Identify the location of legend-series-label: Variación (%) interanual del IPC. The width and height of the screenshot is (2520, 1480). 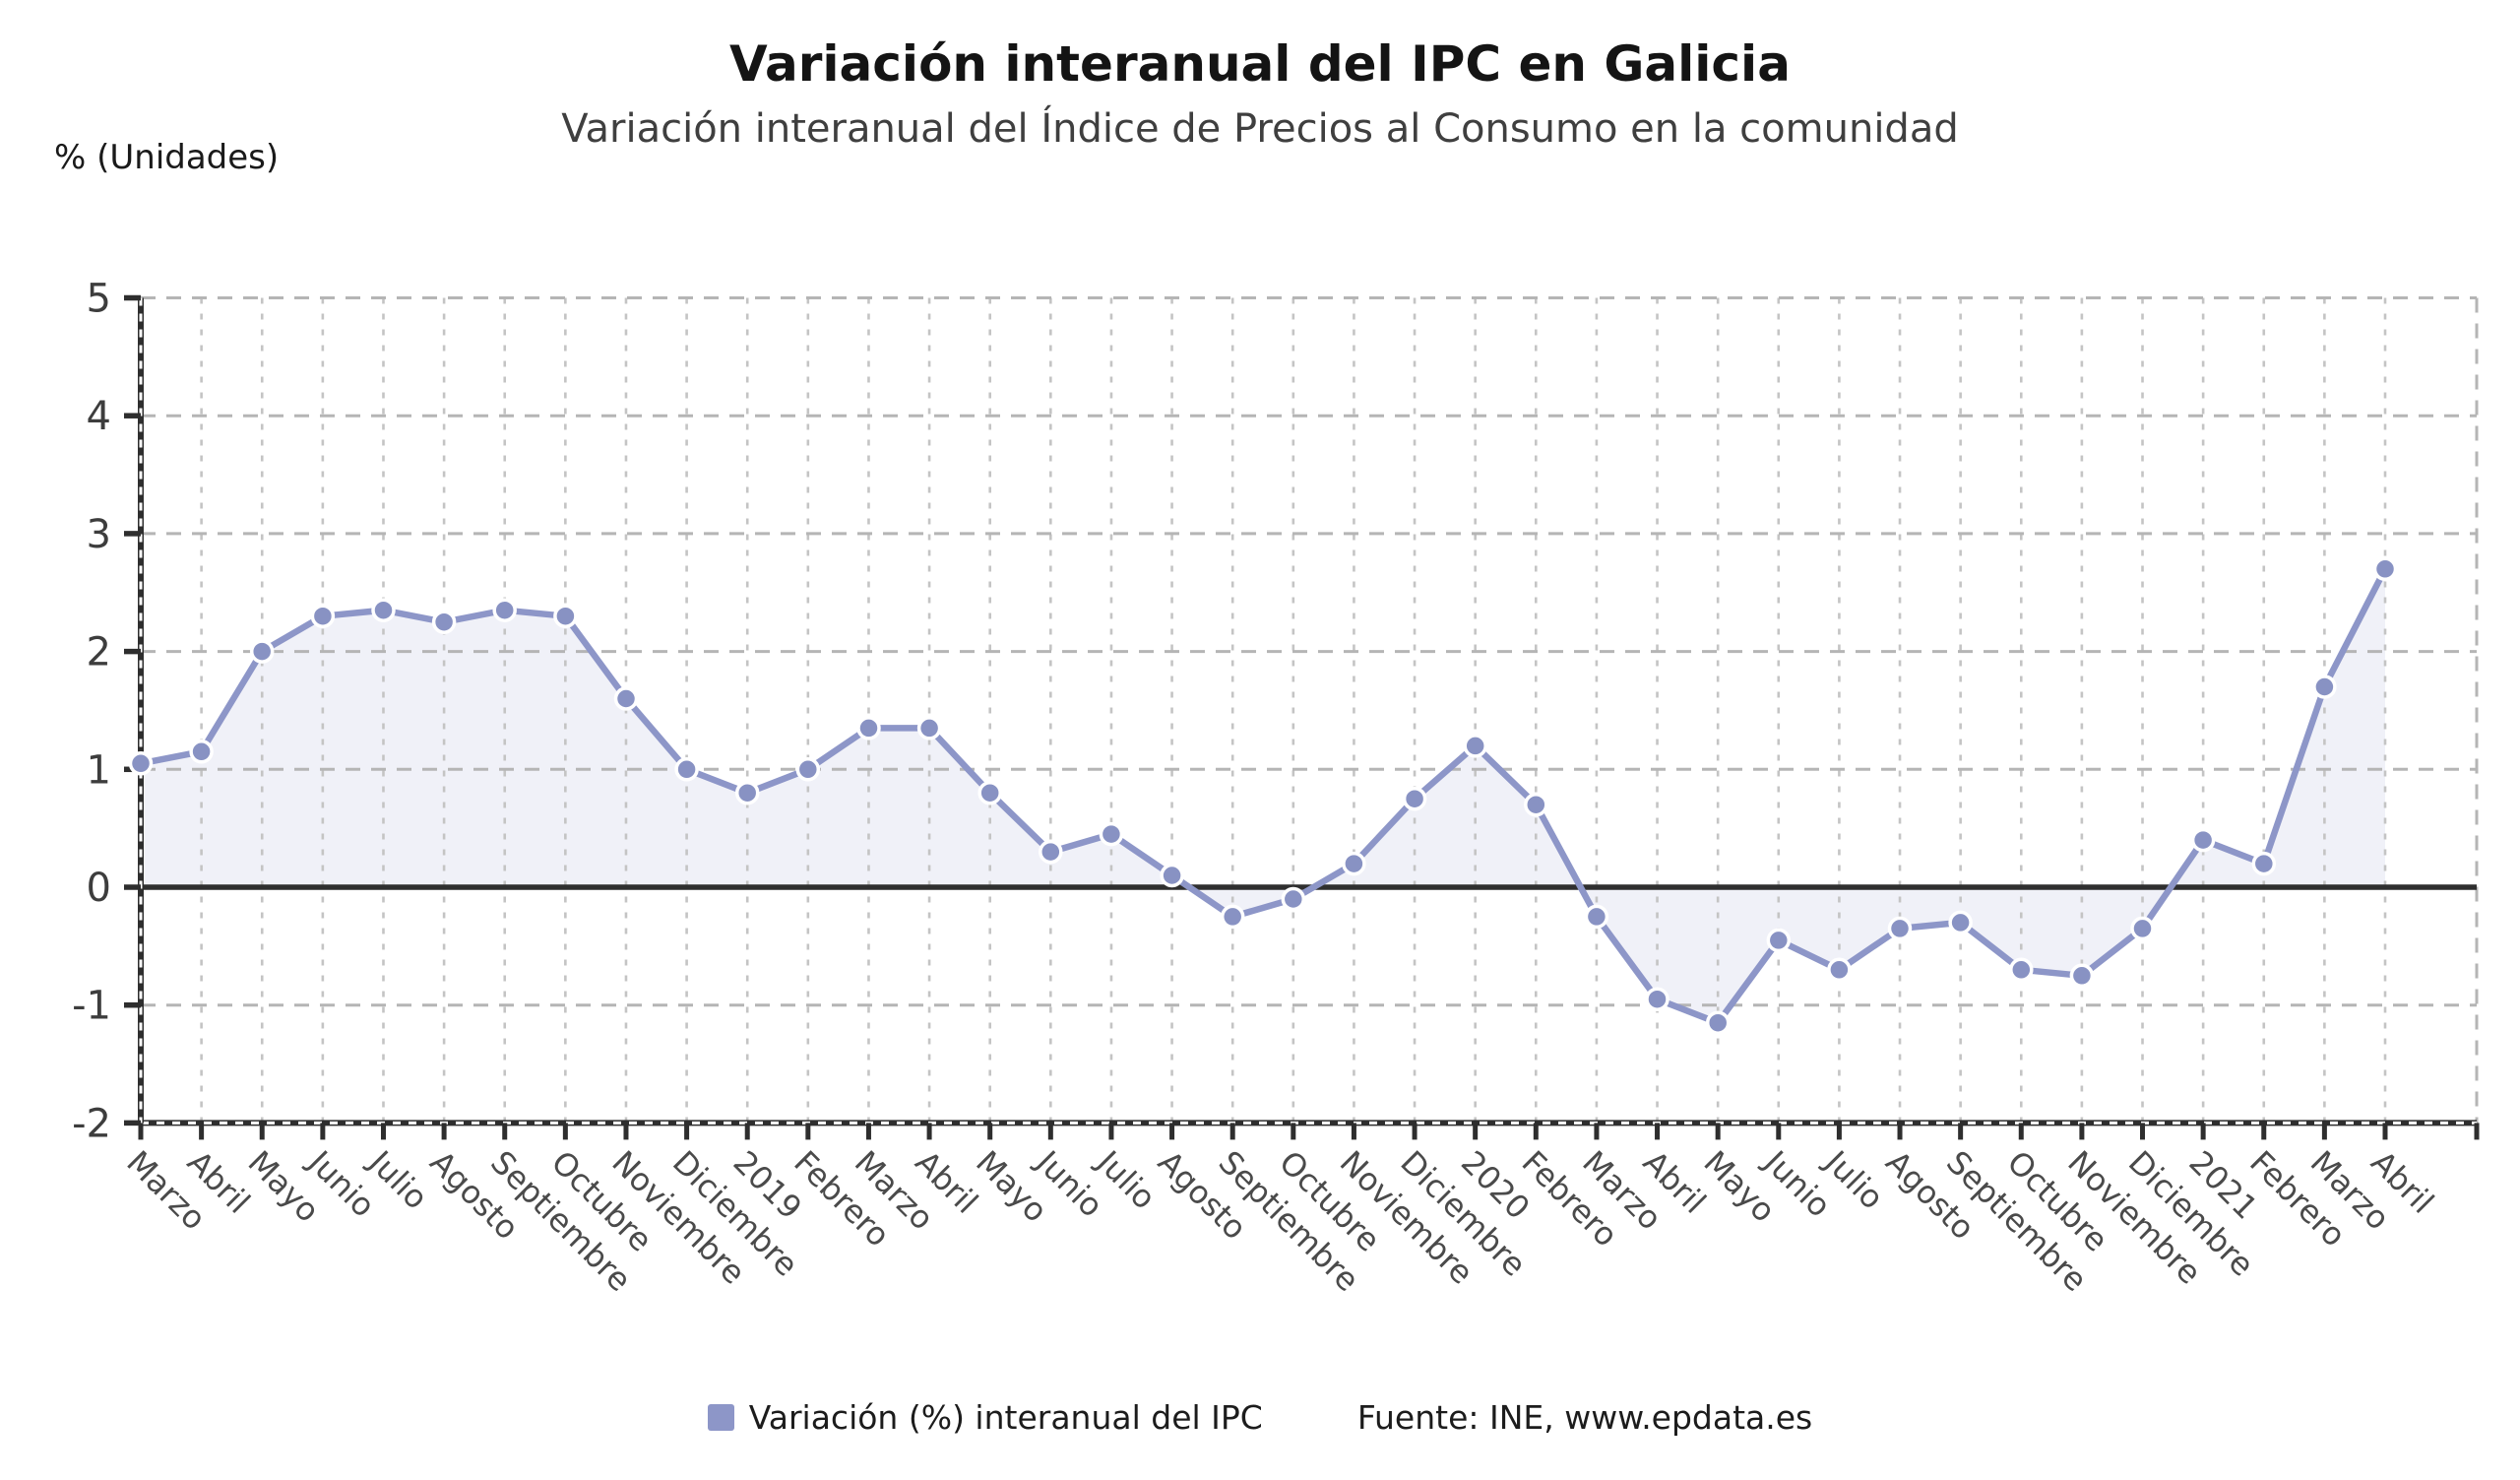
(1005, 1417).